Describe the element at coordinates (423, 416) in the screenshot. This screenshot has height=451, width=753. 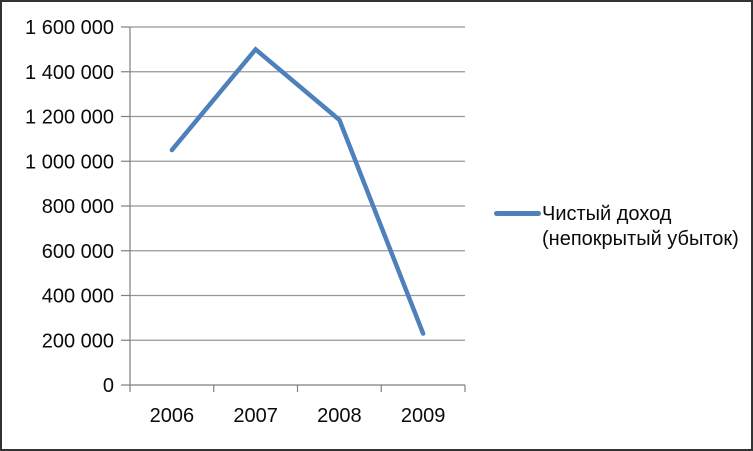
I see `x-tick-label: 2009` at that location.